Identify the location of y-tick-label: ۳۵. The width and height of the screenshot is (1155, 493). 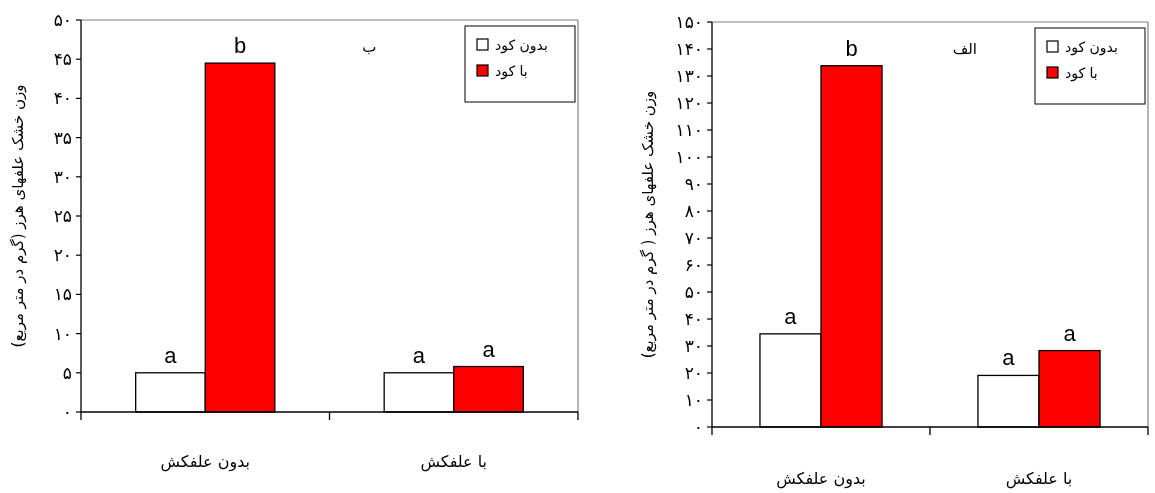
(62, 137).